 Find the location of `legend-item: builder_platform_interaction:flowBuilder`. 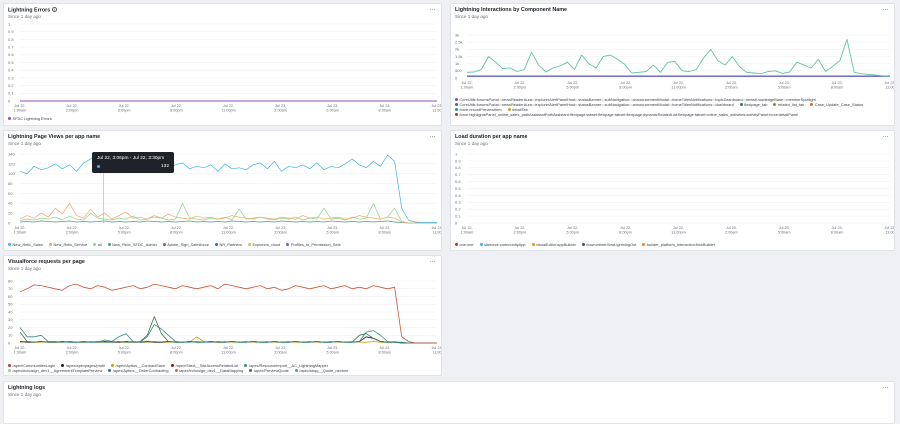

legend-item: builder_platform_interaction:flowBuilder is located at coordinates (678, 244).